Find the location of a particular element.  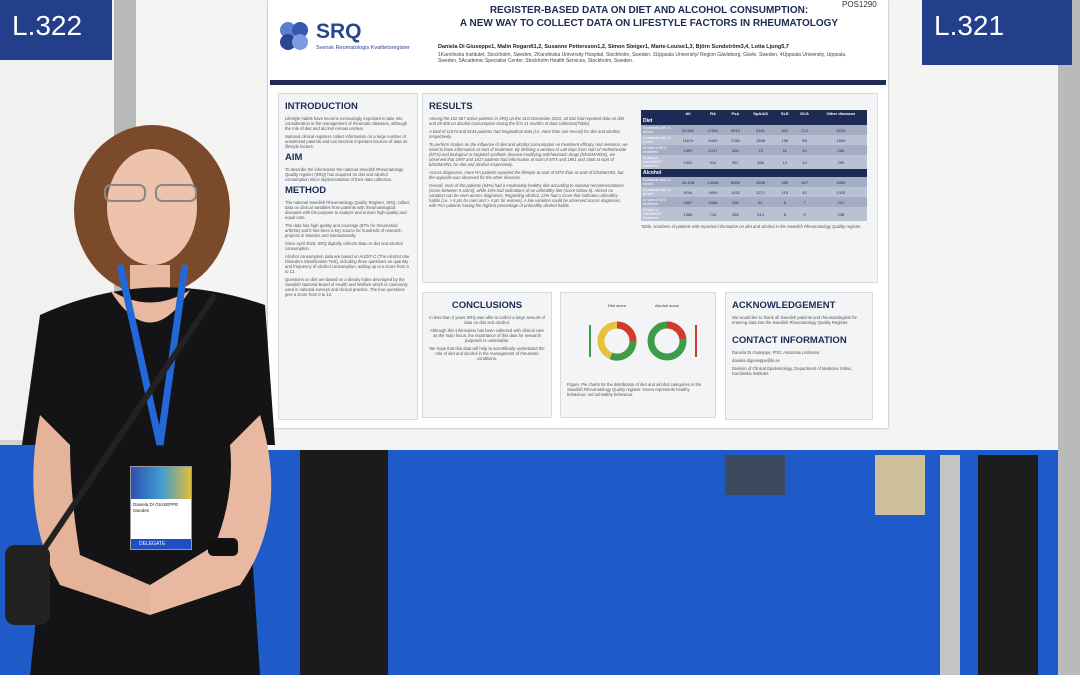

board-number: L.322 is located at coordinates (56, 30).